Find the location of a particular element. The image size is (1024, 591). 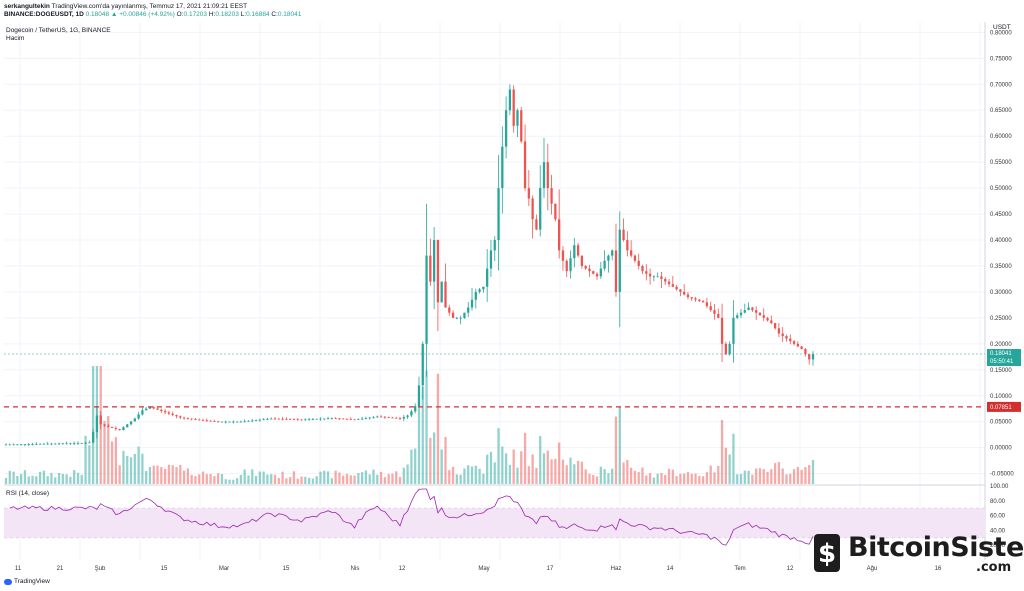

open-value: 0.17203 is located at coordinates (195, 14).